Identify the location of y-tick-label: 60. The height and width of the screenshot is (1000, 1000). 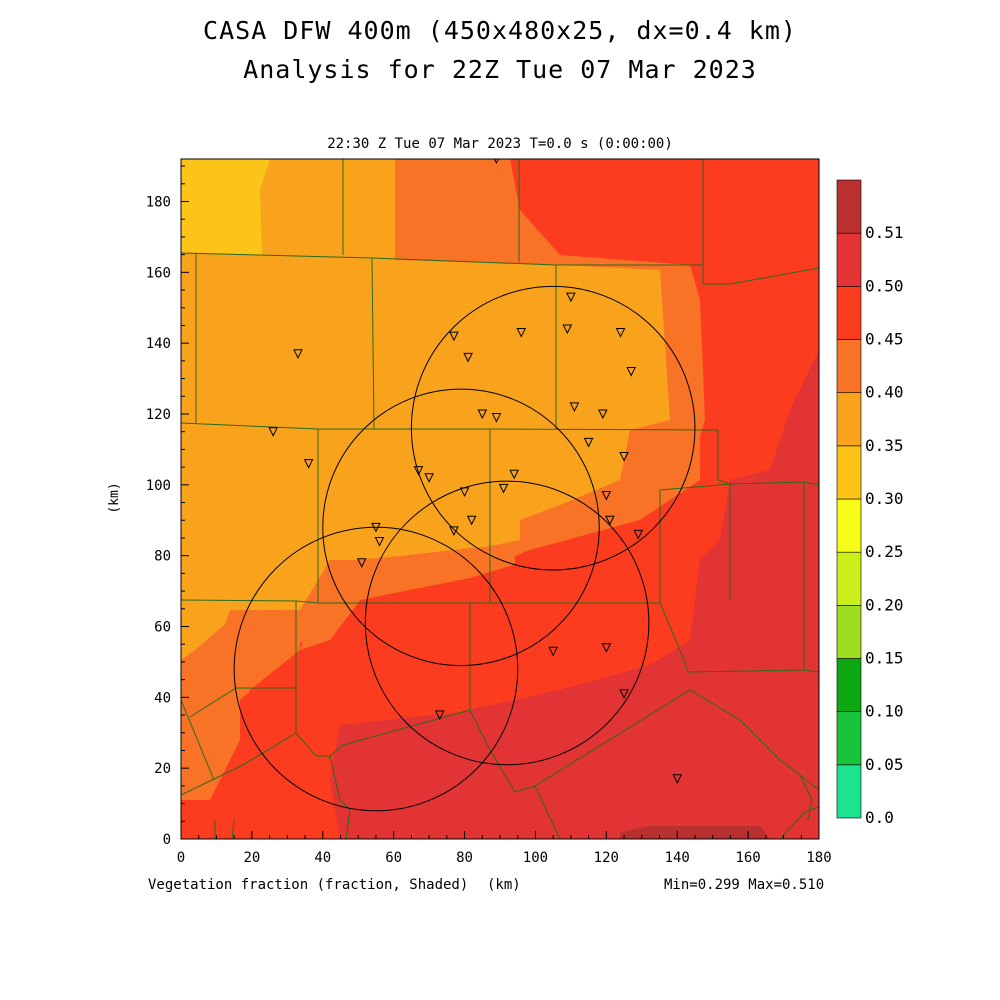
(162, 628).